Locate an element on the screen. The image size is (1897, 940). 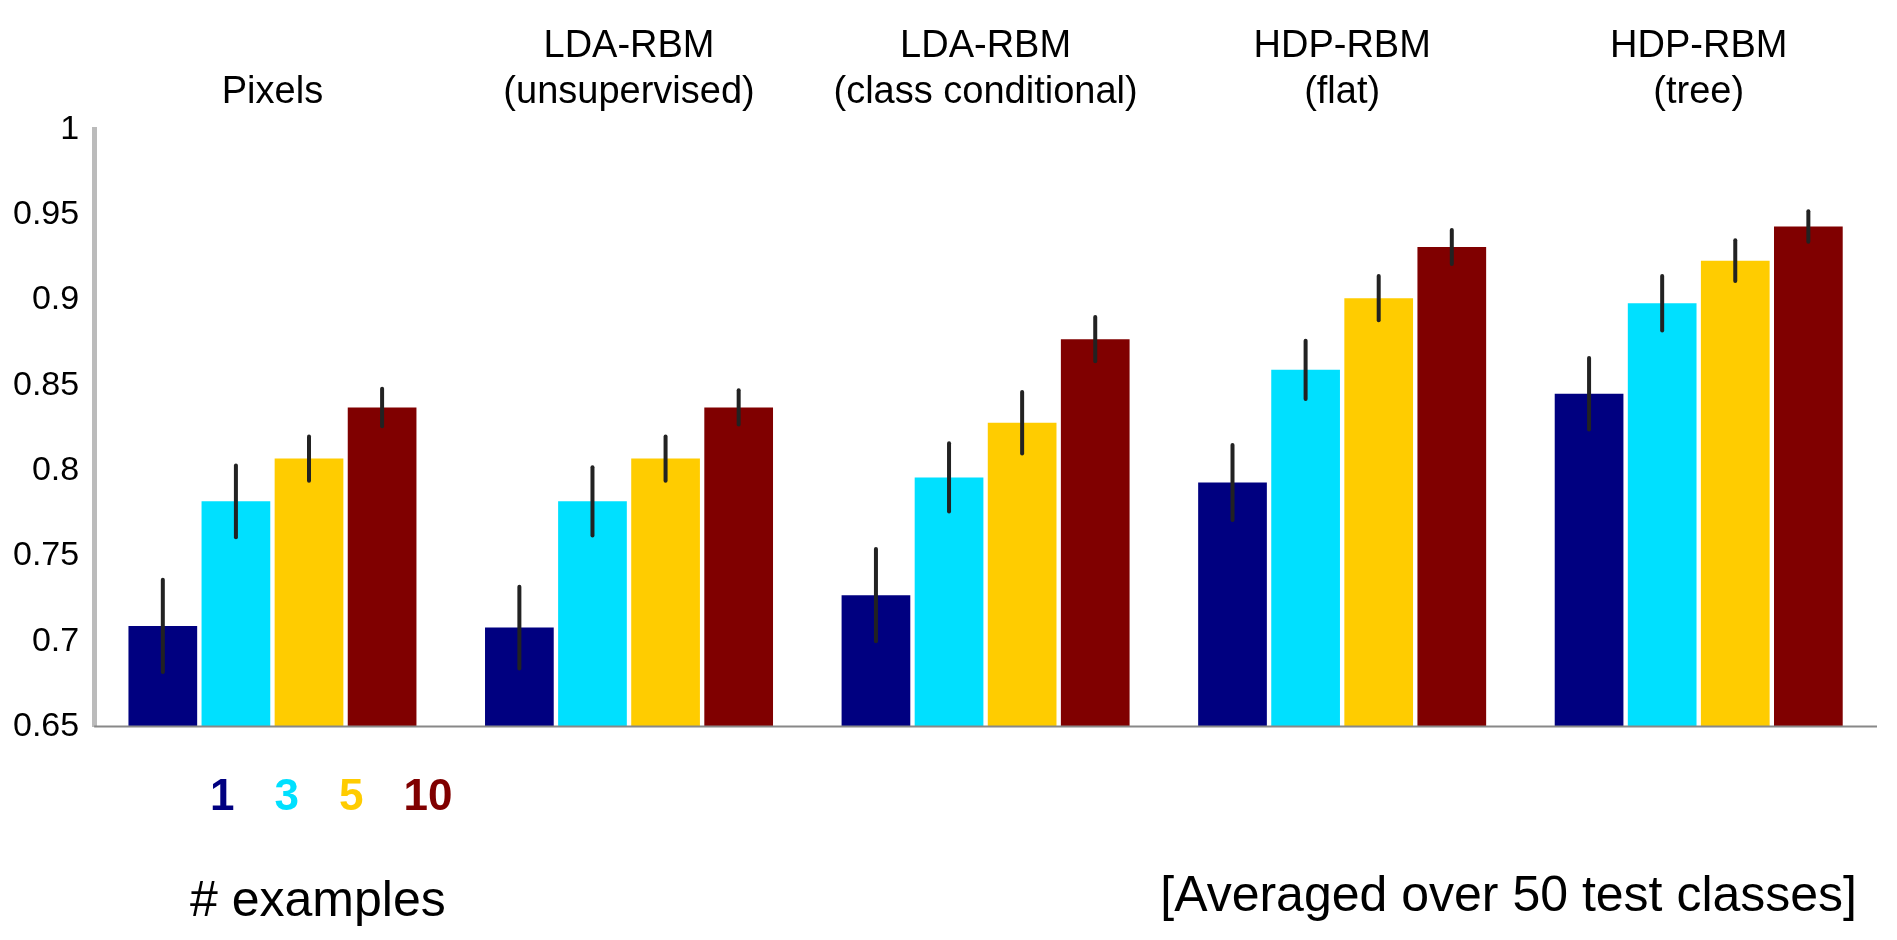
y-tick-label: 0.8 is located at coordinates (55, 467).